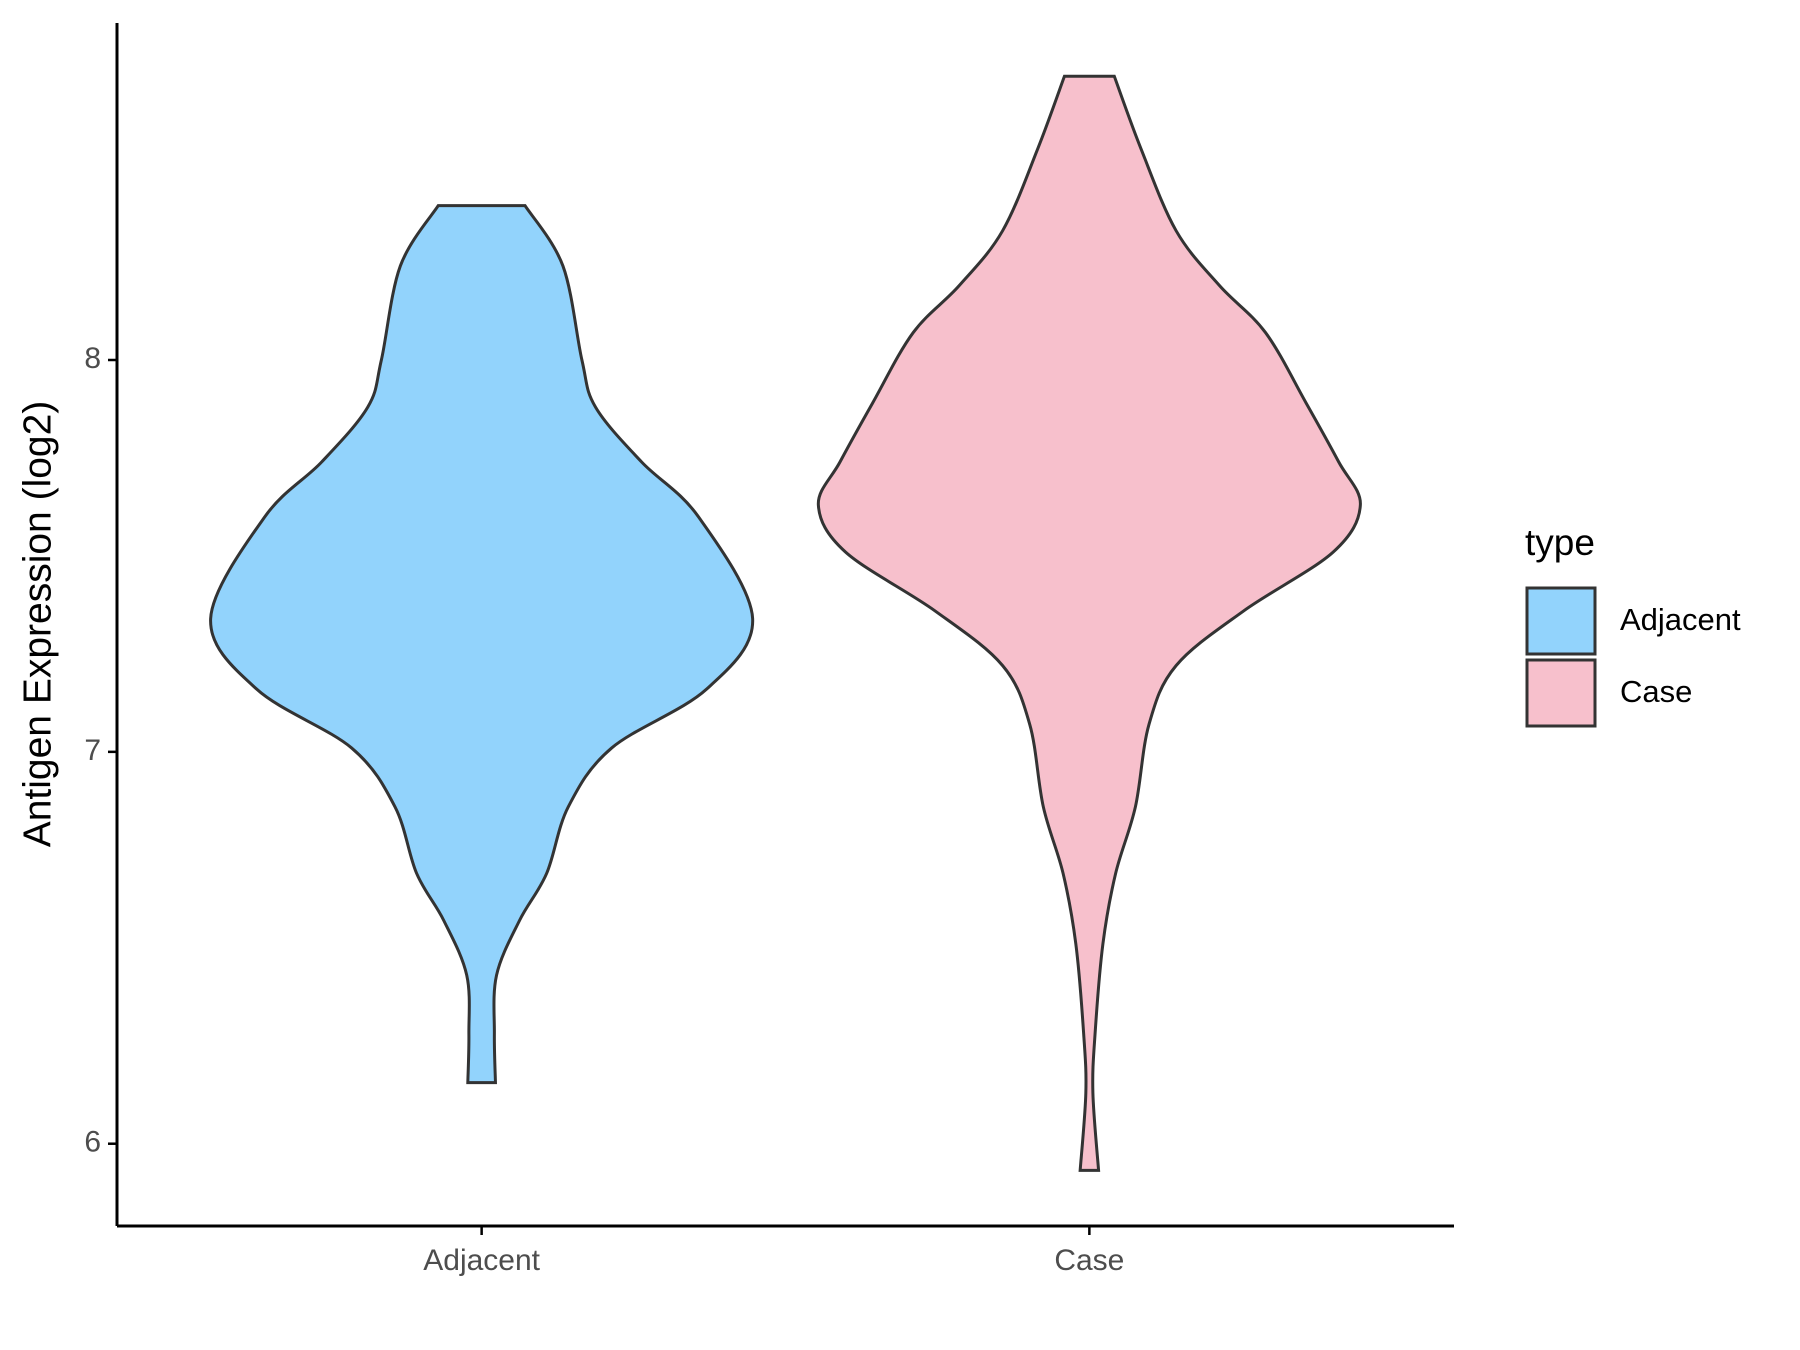  I want to click on legend-title: type, so click(1560, 542).